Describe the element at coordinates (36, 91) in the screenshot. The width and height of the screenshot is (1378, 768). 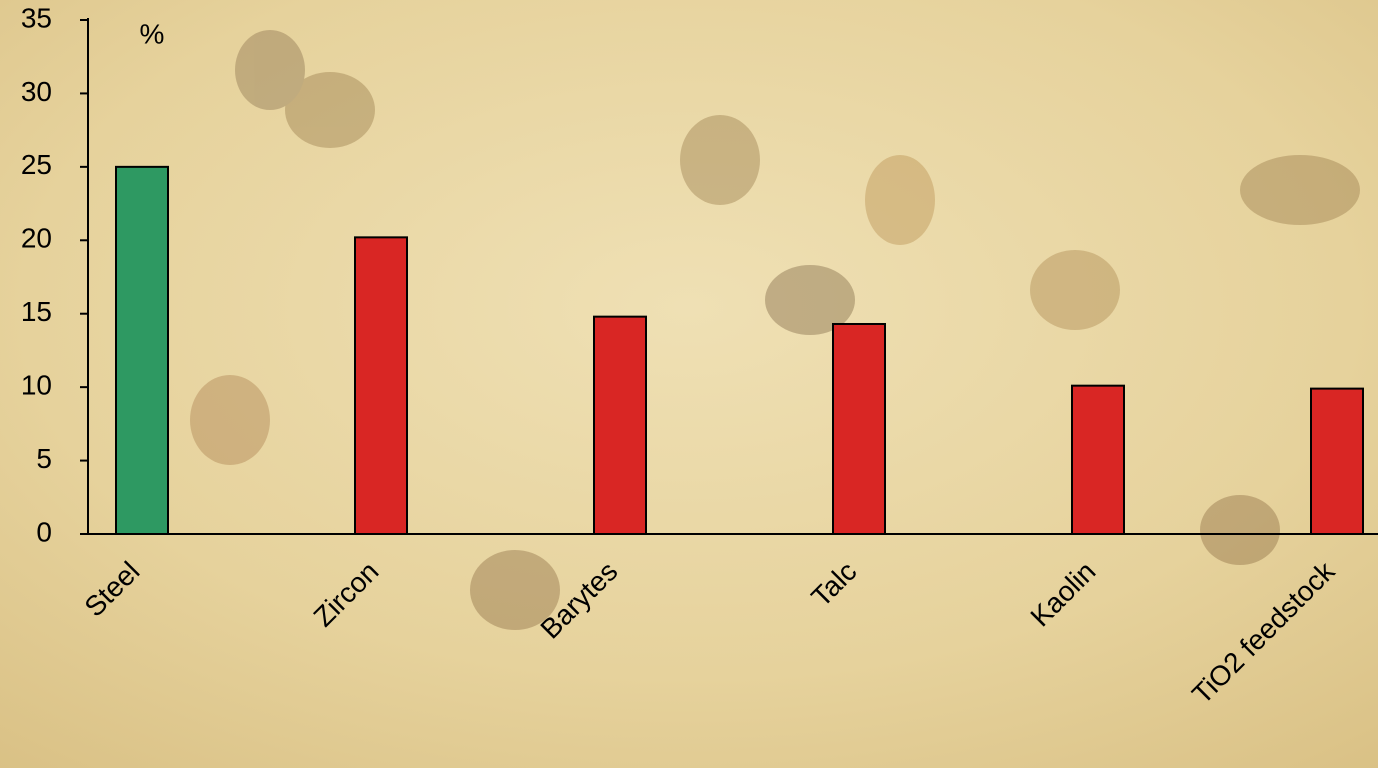
I see `y-tick-label: 30` at that location.